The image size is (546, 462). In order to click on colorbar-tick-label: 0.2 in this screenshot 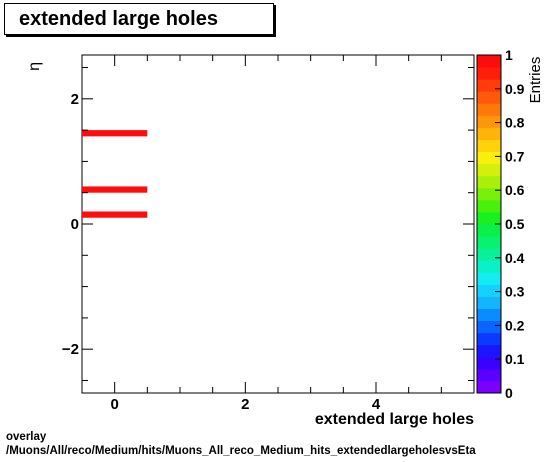, I will do `click(515, 325)`.